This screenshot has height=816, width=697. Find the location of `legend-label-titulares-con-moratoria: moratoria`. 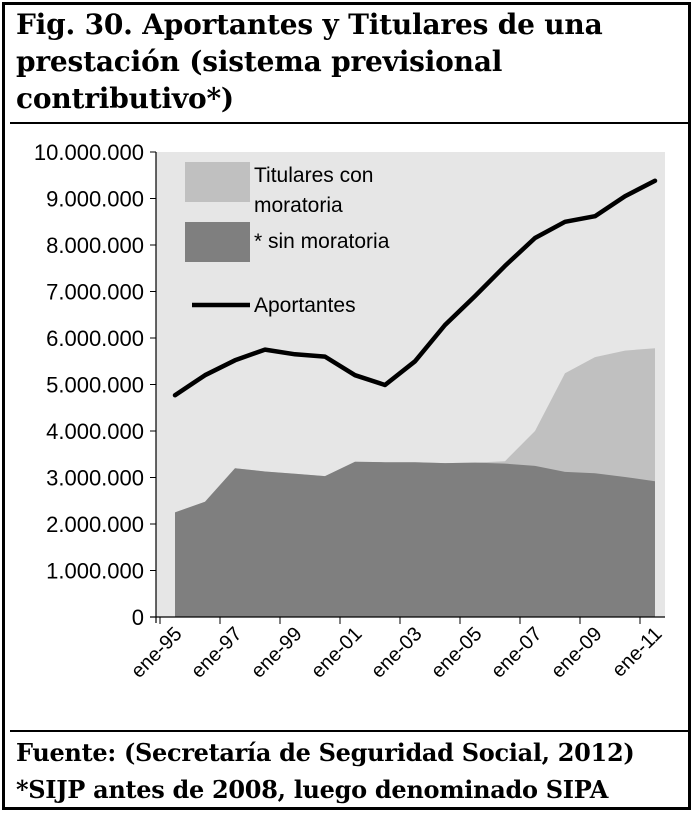

legend-label-titulares-con-moratoria: moratoria is located at coordinates (298, 205).